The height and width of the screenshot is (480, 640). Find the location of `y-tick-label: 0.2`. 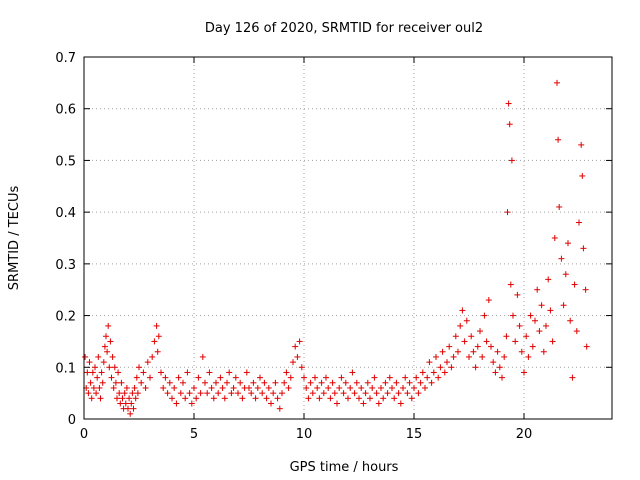

y-tick-label: 0.2 is located at coordinates (65, 317).